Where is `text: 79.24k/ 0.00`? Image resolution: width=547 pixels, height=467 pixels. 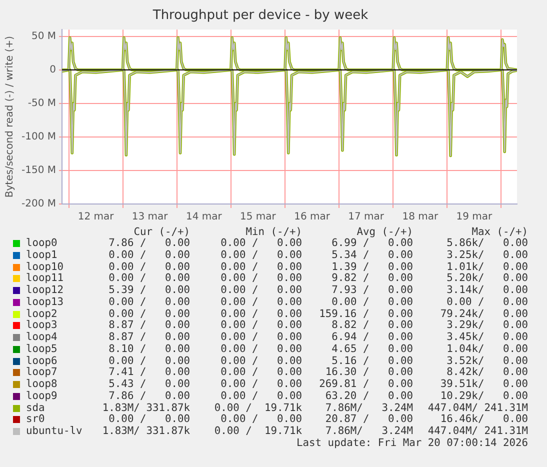 text: 79.24k/ 0.00 is located at coordinates (484, 314).